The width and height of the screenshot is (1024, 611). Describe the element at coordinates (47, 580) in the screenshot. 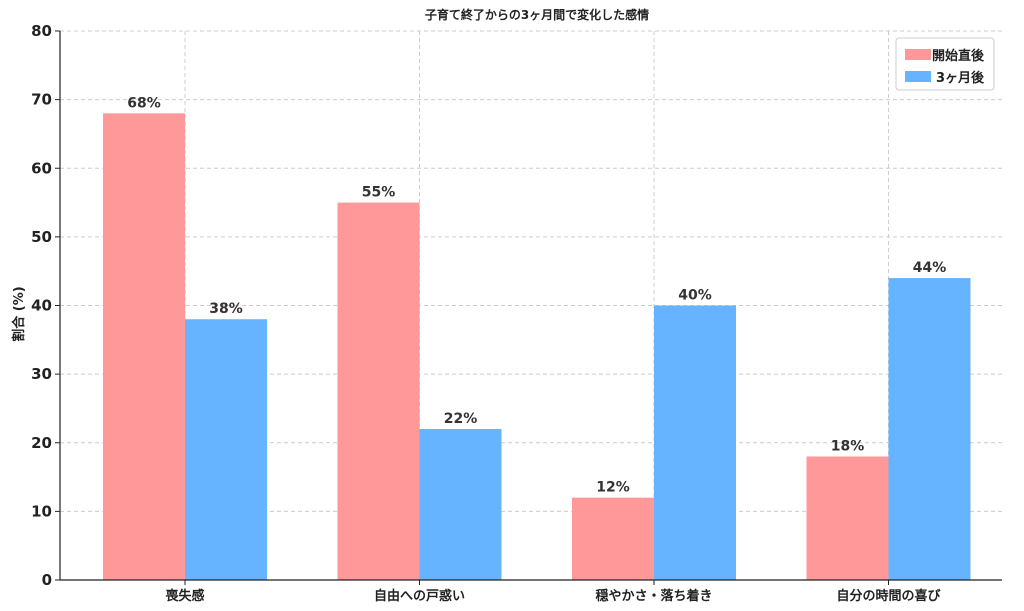

I see `y-tick-label: 0` at that location.